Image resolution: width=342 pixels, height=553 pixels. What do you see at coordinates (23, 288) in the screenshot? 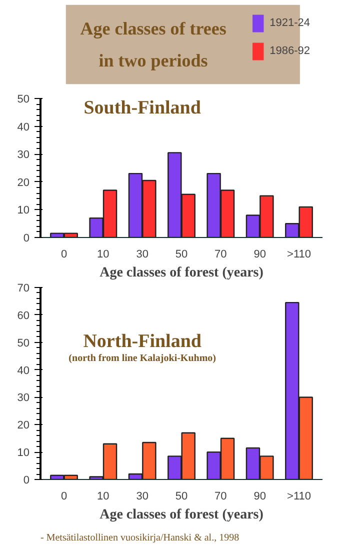
I see `y-tick-label: 70` at bounding box center [23, 288].